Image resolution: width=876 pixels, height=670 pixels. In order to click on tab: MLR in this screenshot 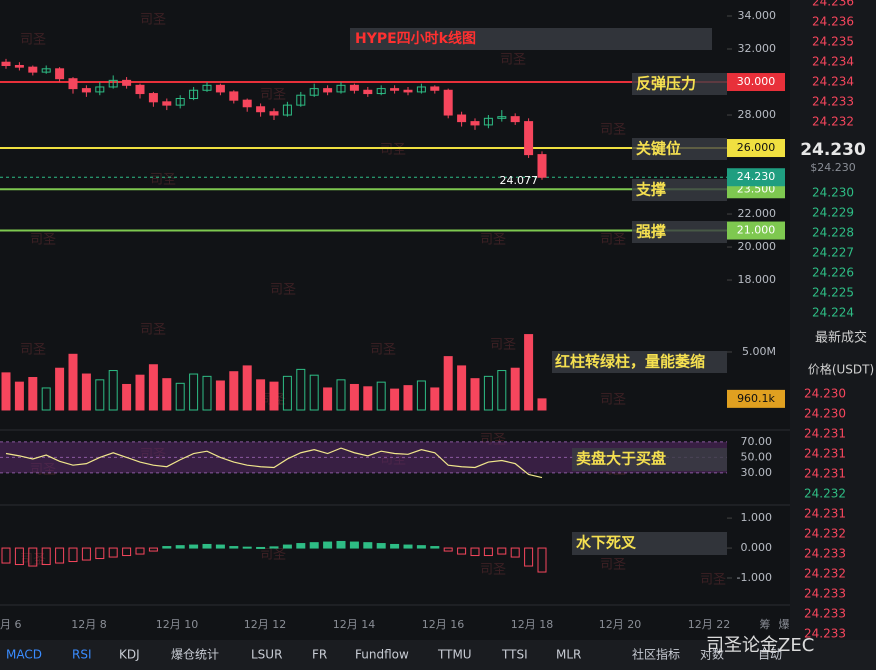, I will do `click(568, 655)`.